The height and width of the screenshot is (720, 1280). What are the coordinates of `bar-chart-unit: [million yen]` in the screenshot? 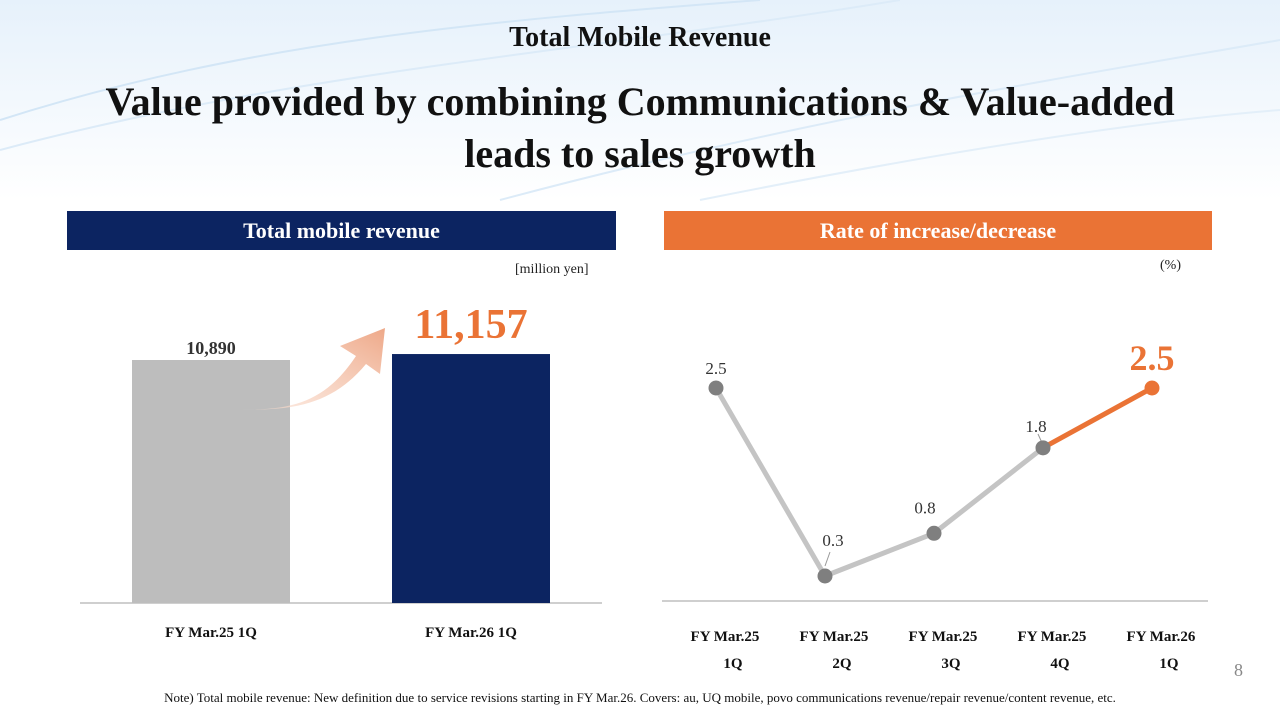 It's located at (552, 269).